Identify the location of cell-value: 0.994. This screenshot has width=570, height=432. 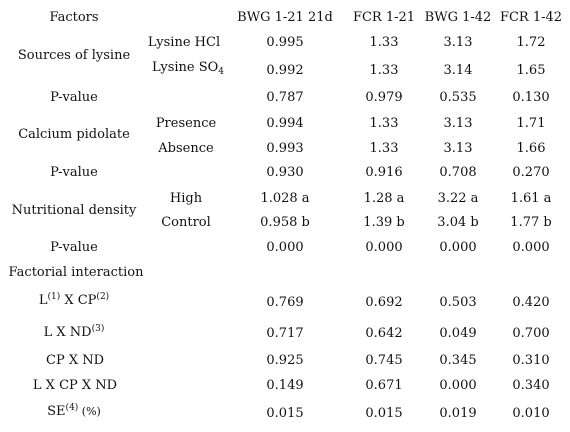
(285, 123).